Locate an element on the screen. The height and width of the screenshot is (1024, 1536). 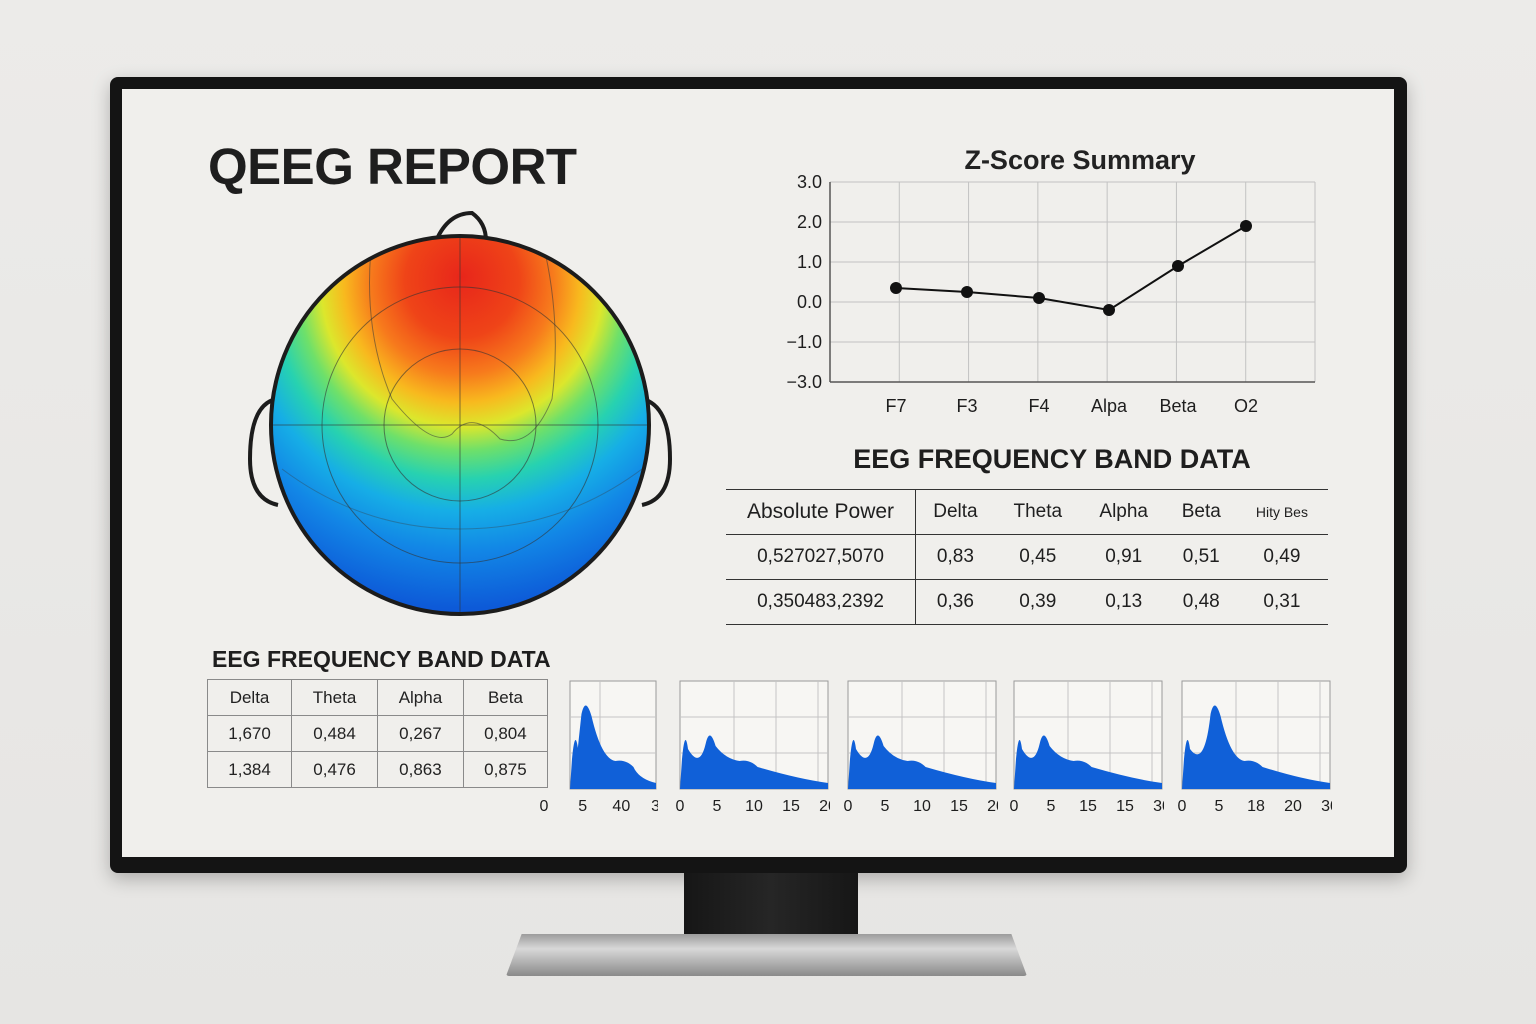
x-tick-label: Beta is located at coordinates (1178, 406).